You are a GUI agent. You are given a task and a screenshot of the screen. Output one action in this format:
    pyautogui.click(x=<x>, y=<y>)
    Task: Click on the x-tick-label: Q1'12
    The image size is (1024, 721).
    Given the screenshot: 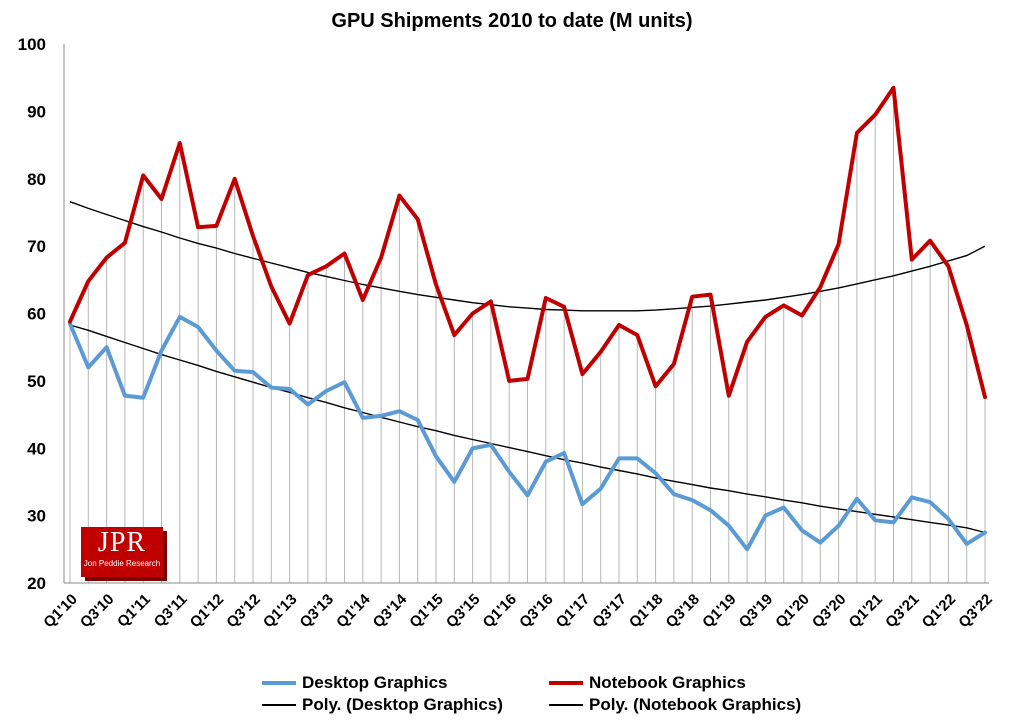 What is the action you would take?
    pyautogui.click(x=207, y=611)
    